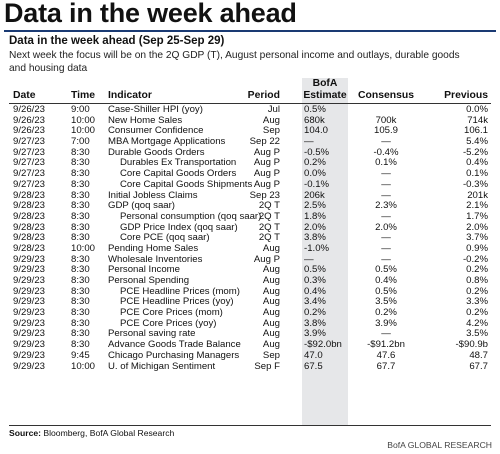  Describe the element at coordinates (386, 355) in the screenshot. I see `cell-consensus: 47.6` at that location.